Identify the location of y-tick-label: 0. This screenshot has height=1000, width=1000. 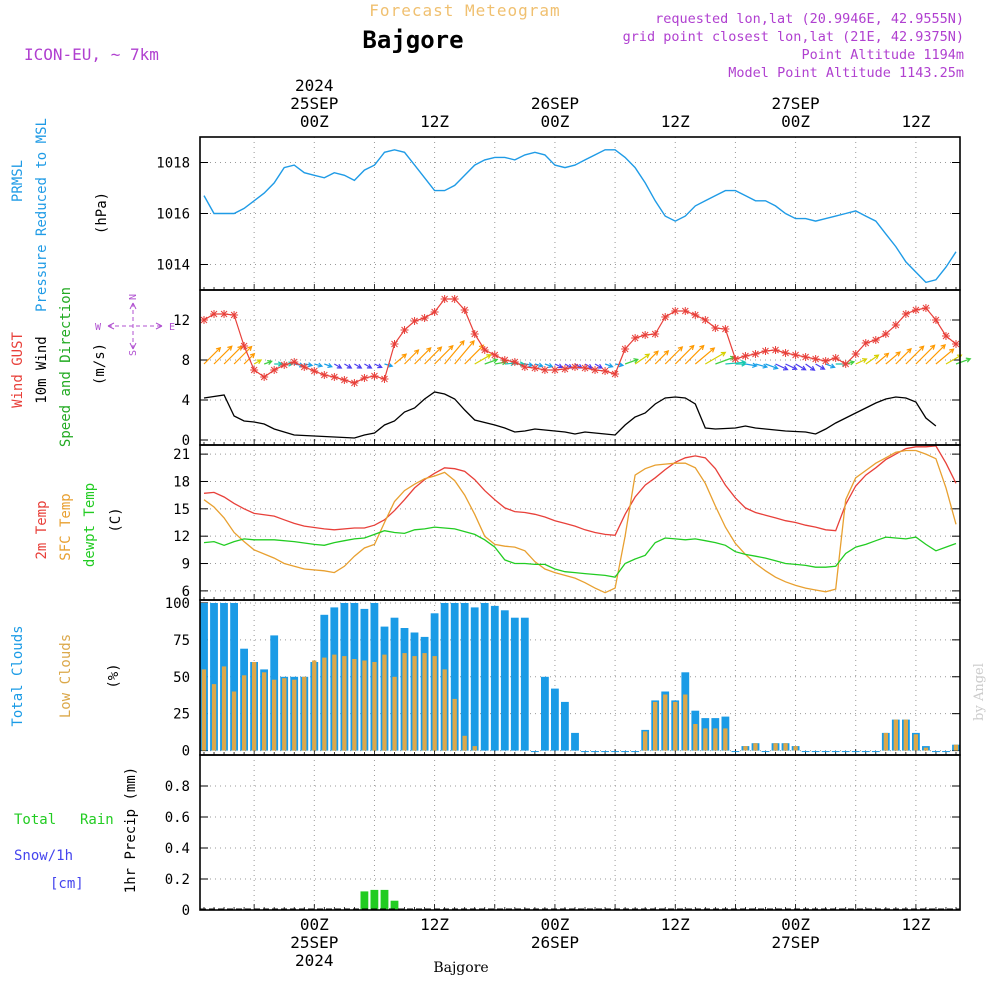
(186, 441).